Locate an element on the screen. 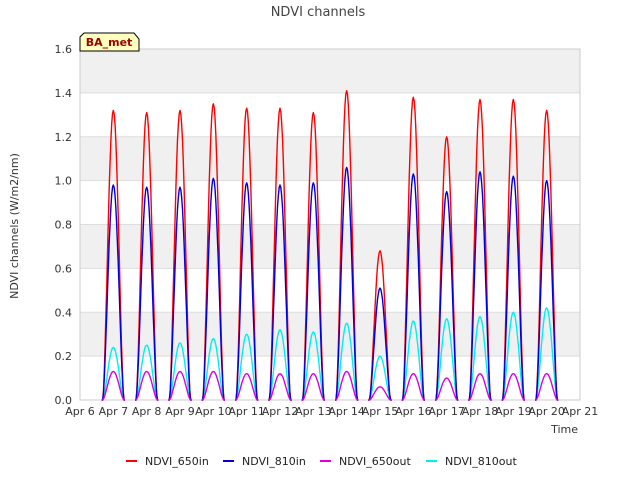 This screenshot has height=480, width=640. y-tick-labels: 0.0 0.2 0.4 0.6 0.8 1.0 1.2 1.4 1.6 is located at coordinates (64, 225).